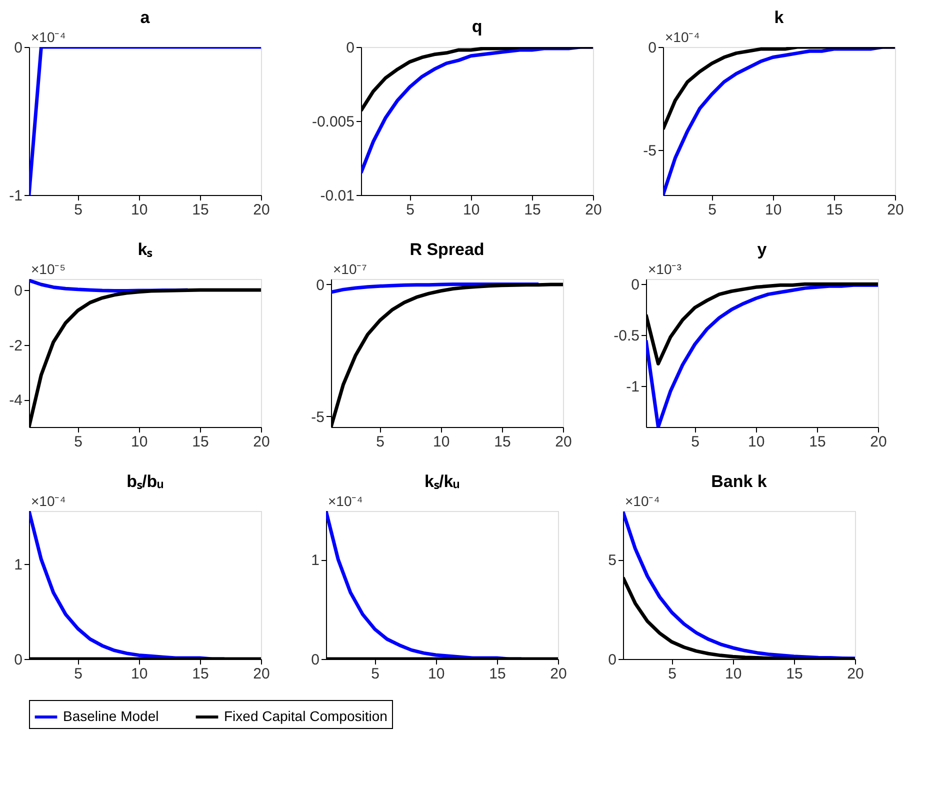 This screenshot has height=793, width=929. What do you see at coordinates (48, 269) in the screenshot?
I see `text: ×10⁻⁵` at bounding box center [48, 269].